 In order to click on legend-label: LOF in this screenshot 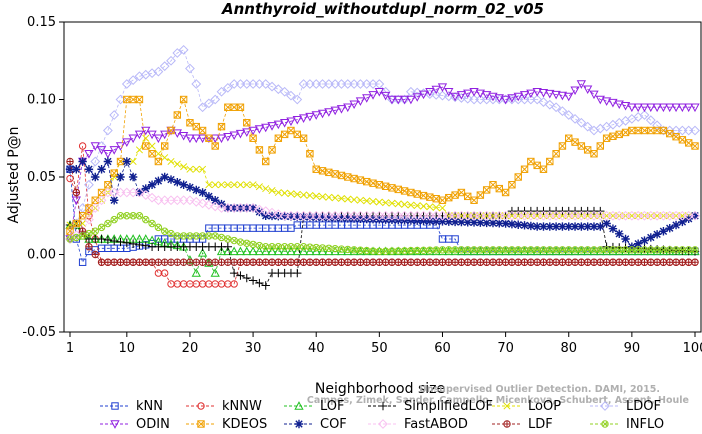, I will do `click(332, 406)`.